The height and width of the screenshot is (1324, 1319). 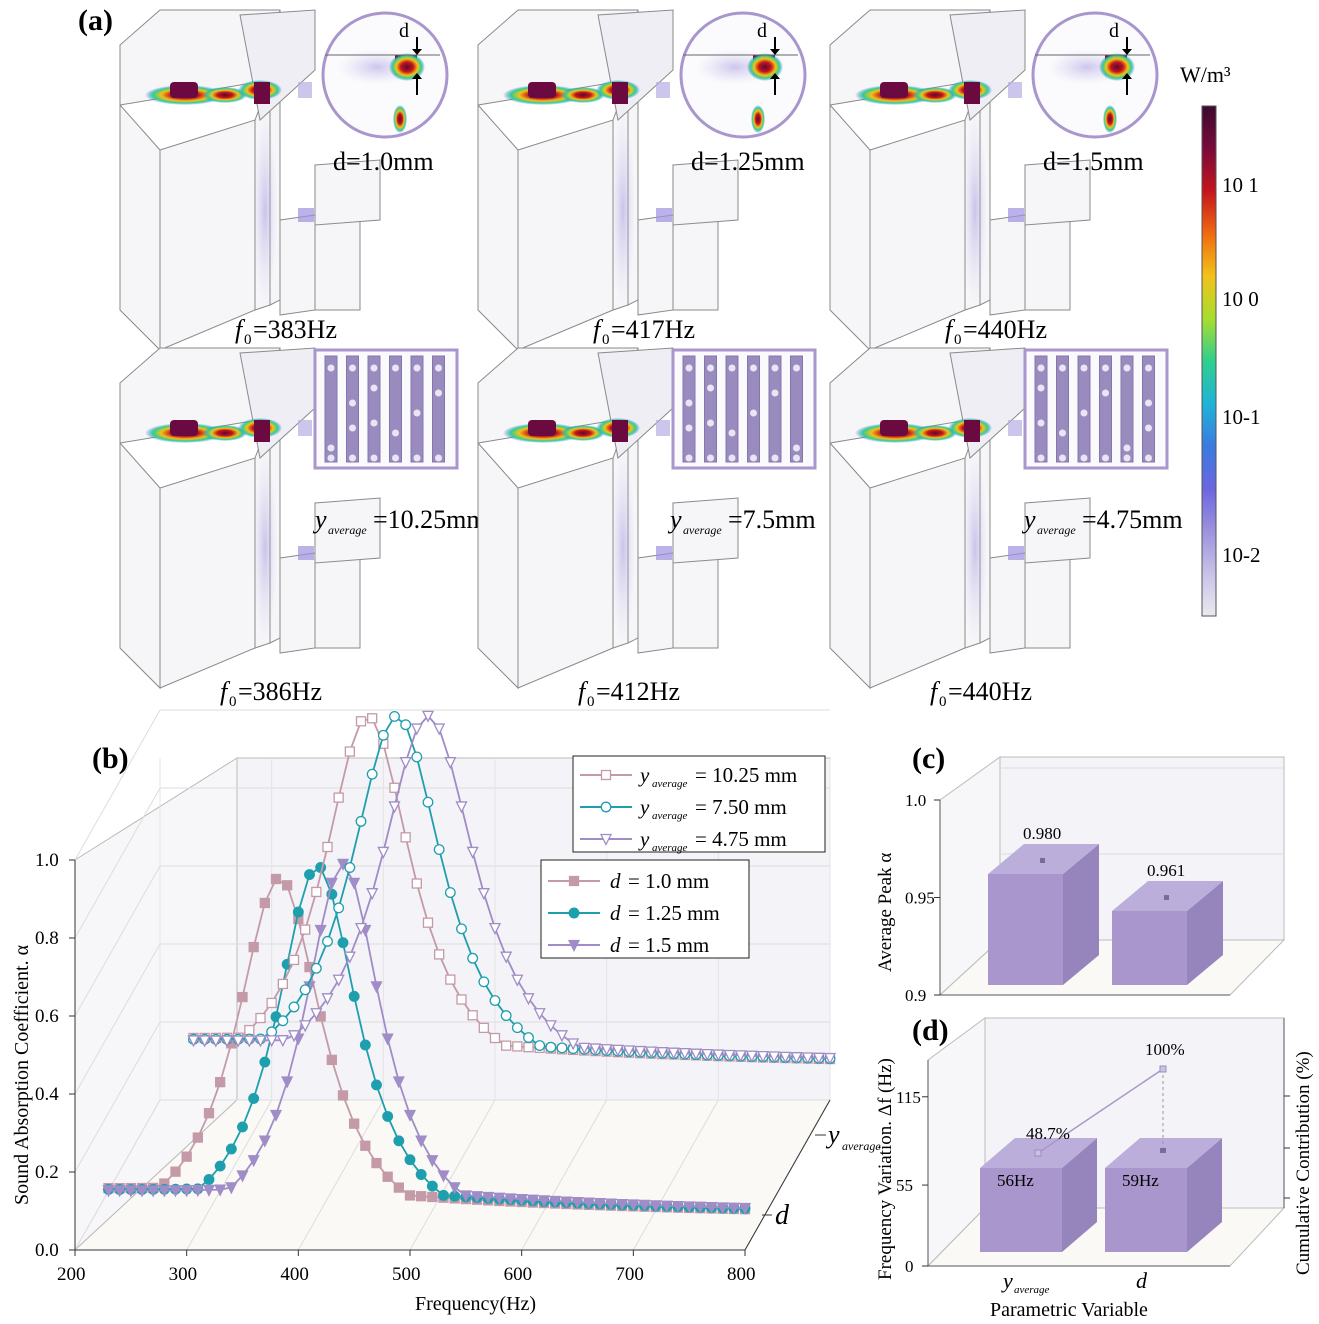 I want to click on zoom-slit, so click(x=1110, y=119).